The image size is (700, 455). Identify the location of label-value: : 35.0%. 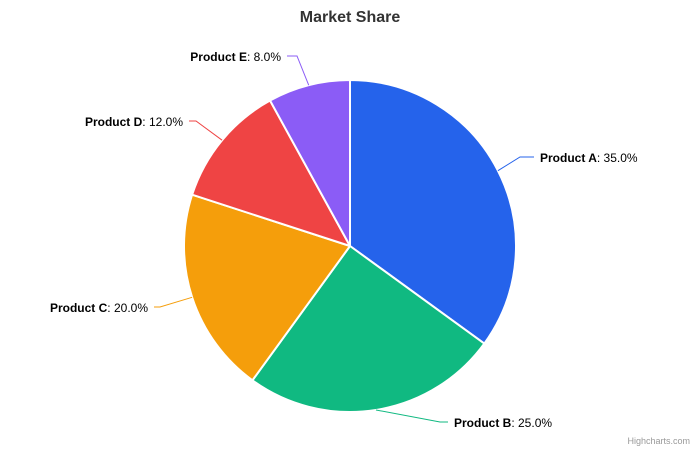
(617, 158).